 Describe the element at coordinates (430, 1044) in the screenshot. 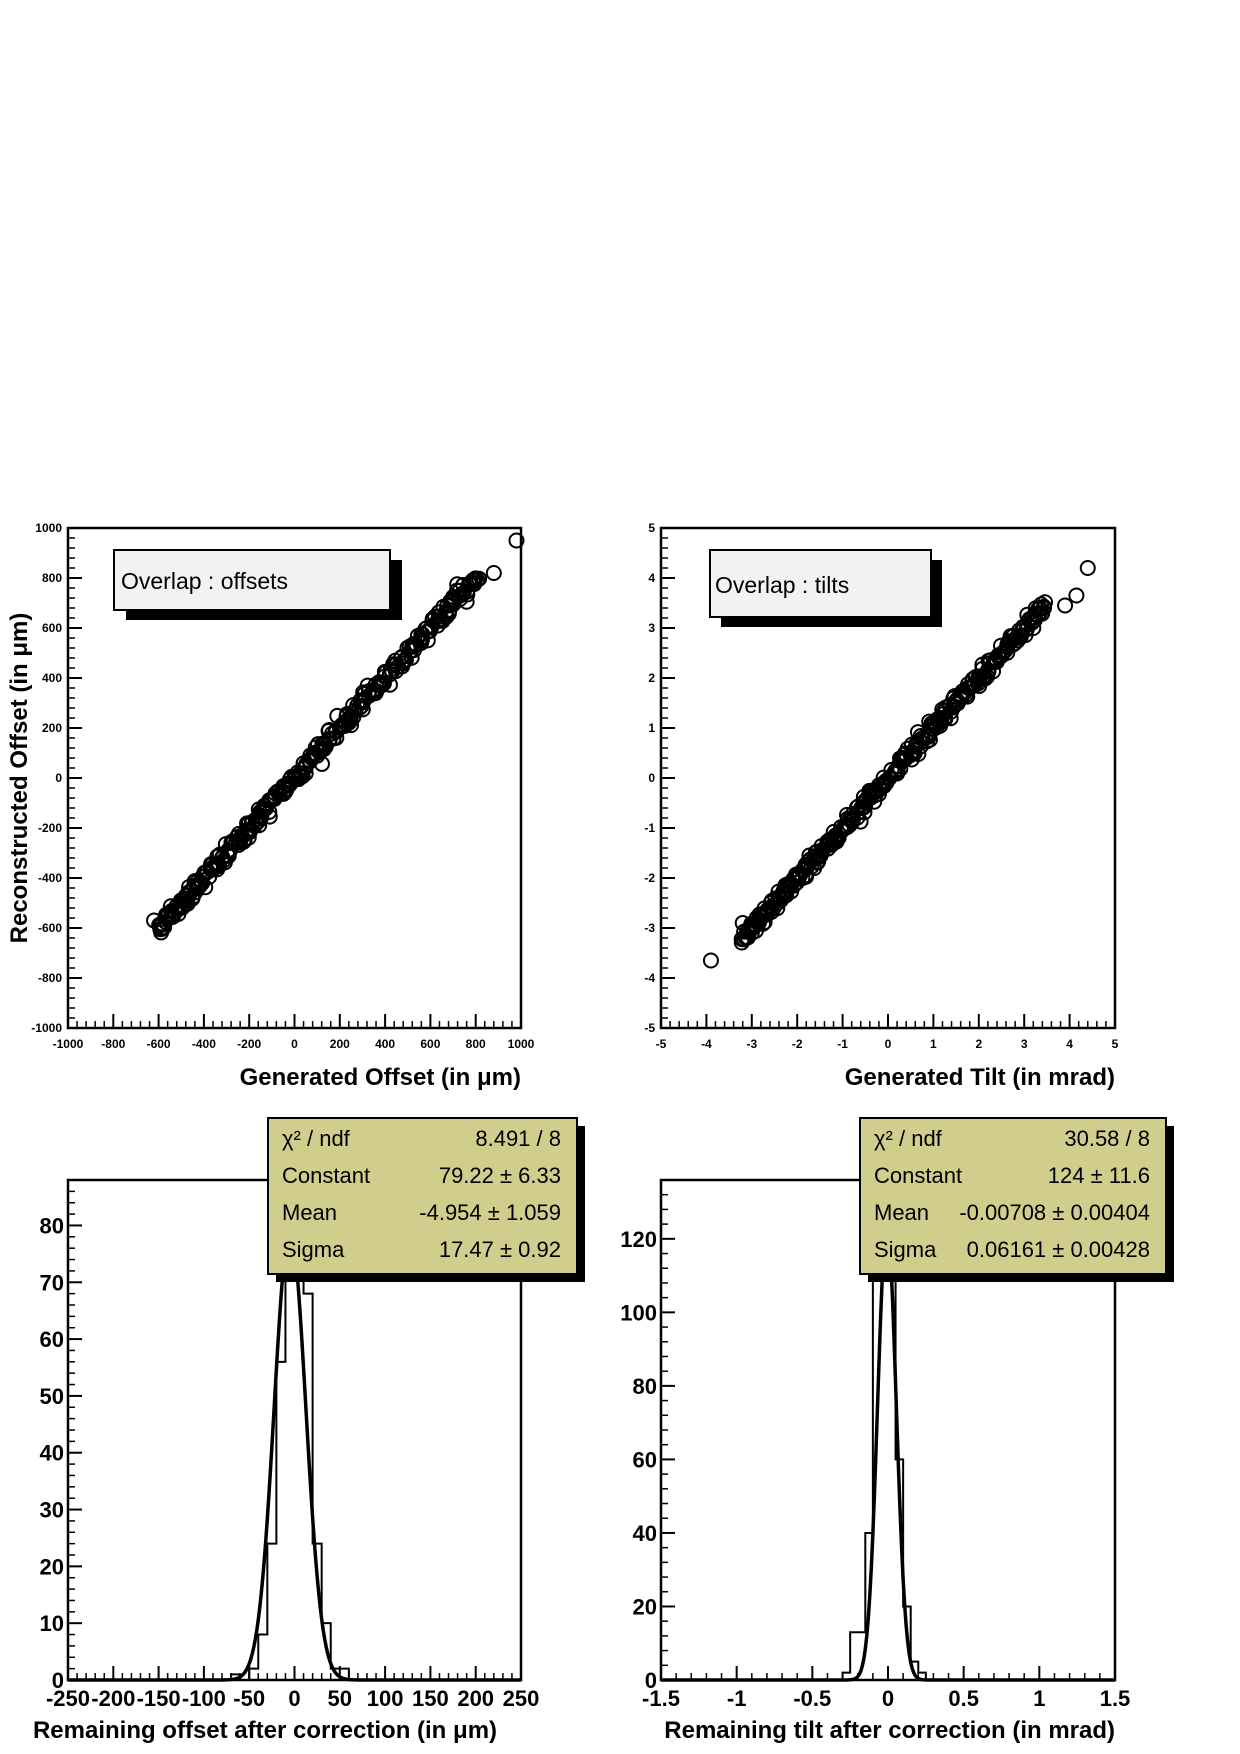

I see `x-tick-label: 600` at that location.